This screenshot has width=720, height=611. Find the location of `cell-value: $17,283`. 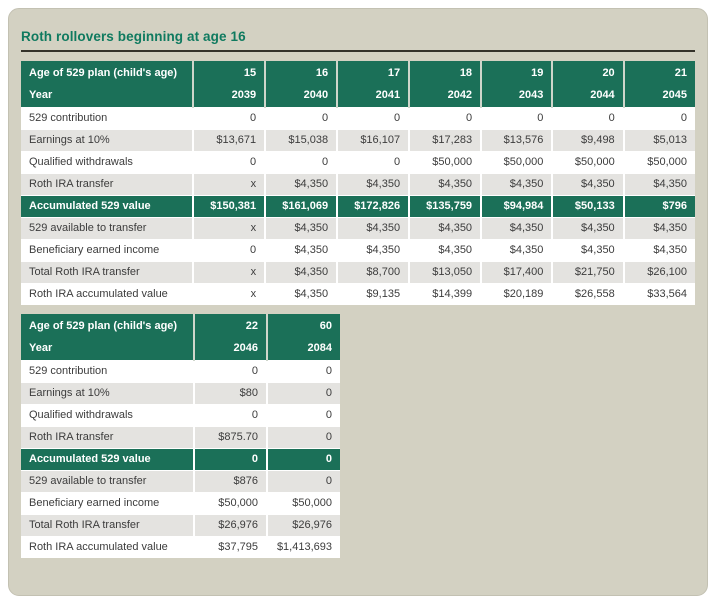

cell-value: $17,283 is located at coordinates (445, 140).